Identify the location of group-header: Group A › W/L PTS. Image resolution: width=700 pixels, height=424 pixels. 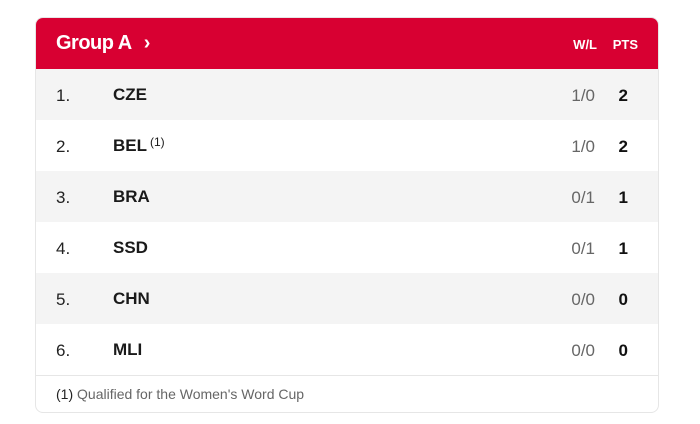
(347, 43).